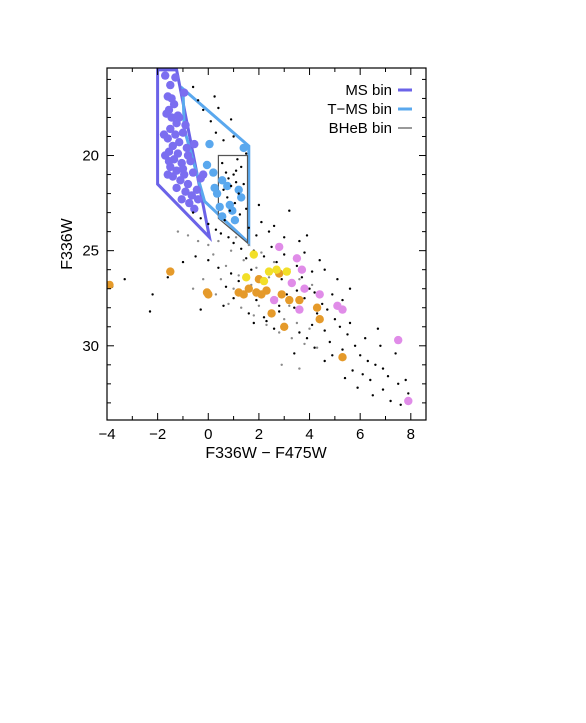  Describe the element at coordinates (360, 434) in the screenshot. I see `x-tick-label: 6` at that location.